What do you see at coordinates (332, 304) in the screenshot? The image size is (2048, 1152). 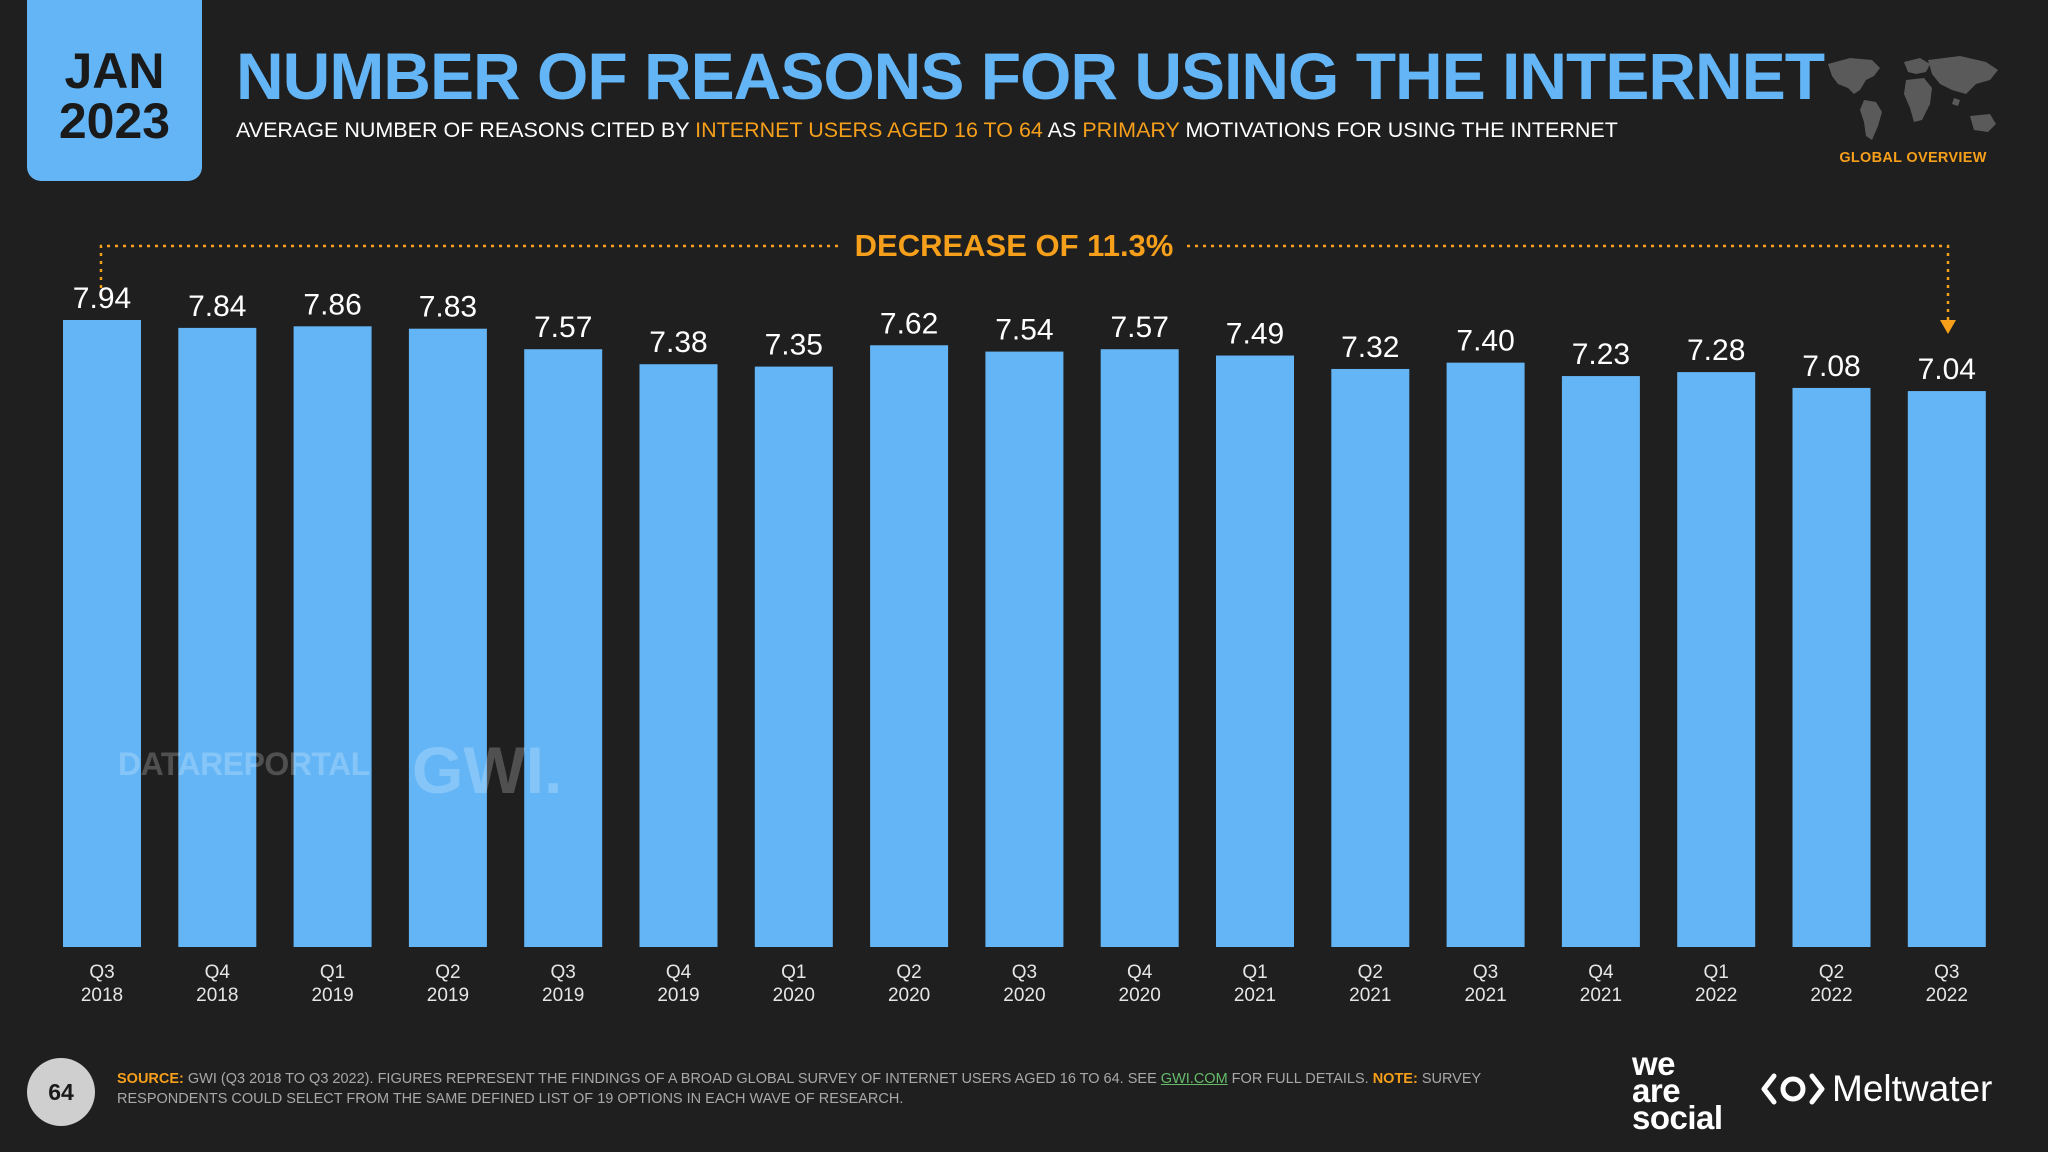 I see `bar-value-label-2: 7.86` at bounding box center [332, 304].